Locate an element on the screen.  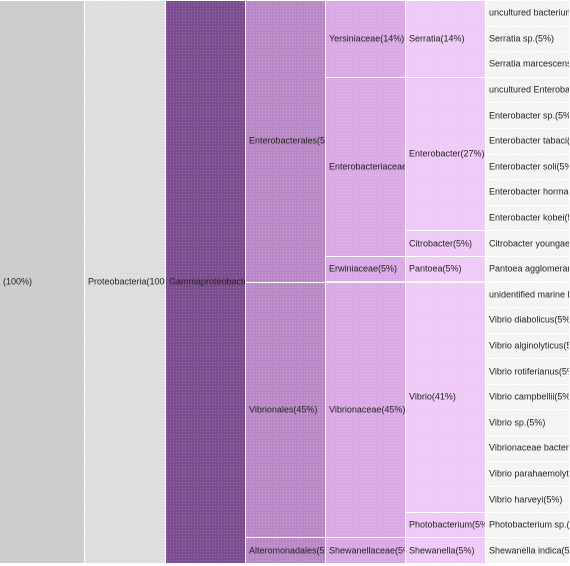
icicle-cell-vibrio-parahaemolyticus: Vibrio parahaemolyticus(5%) is located at coordinates (528, 474).